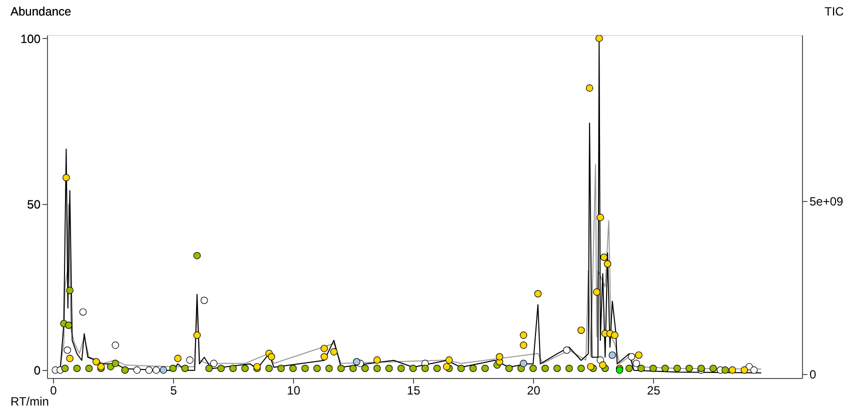 The width and height of the screenshot is (857, 409). Describe the element at coordinates (813, 374) in the screenshot. I see `y2-tick-label: 0` at that location.